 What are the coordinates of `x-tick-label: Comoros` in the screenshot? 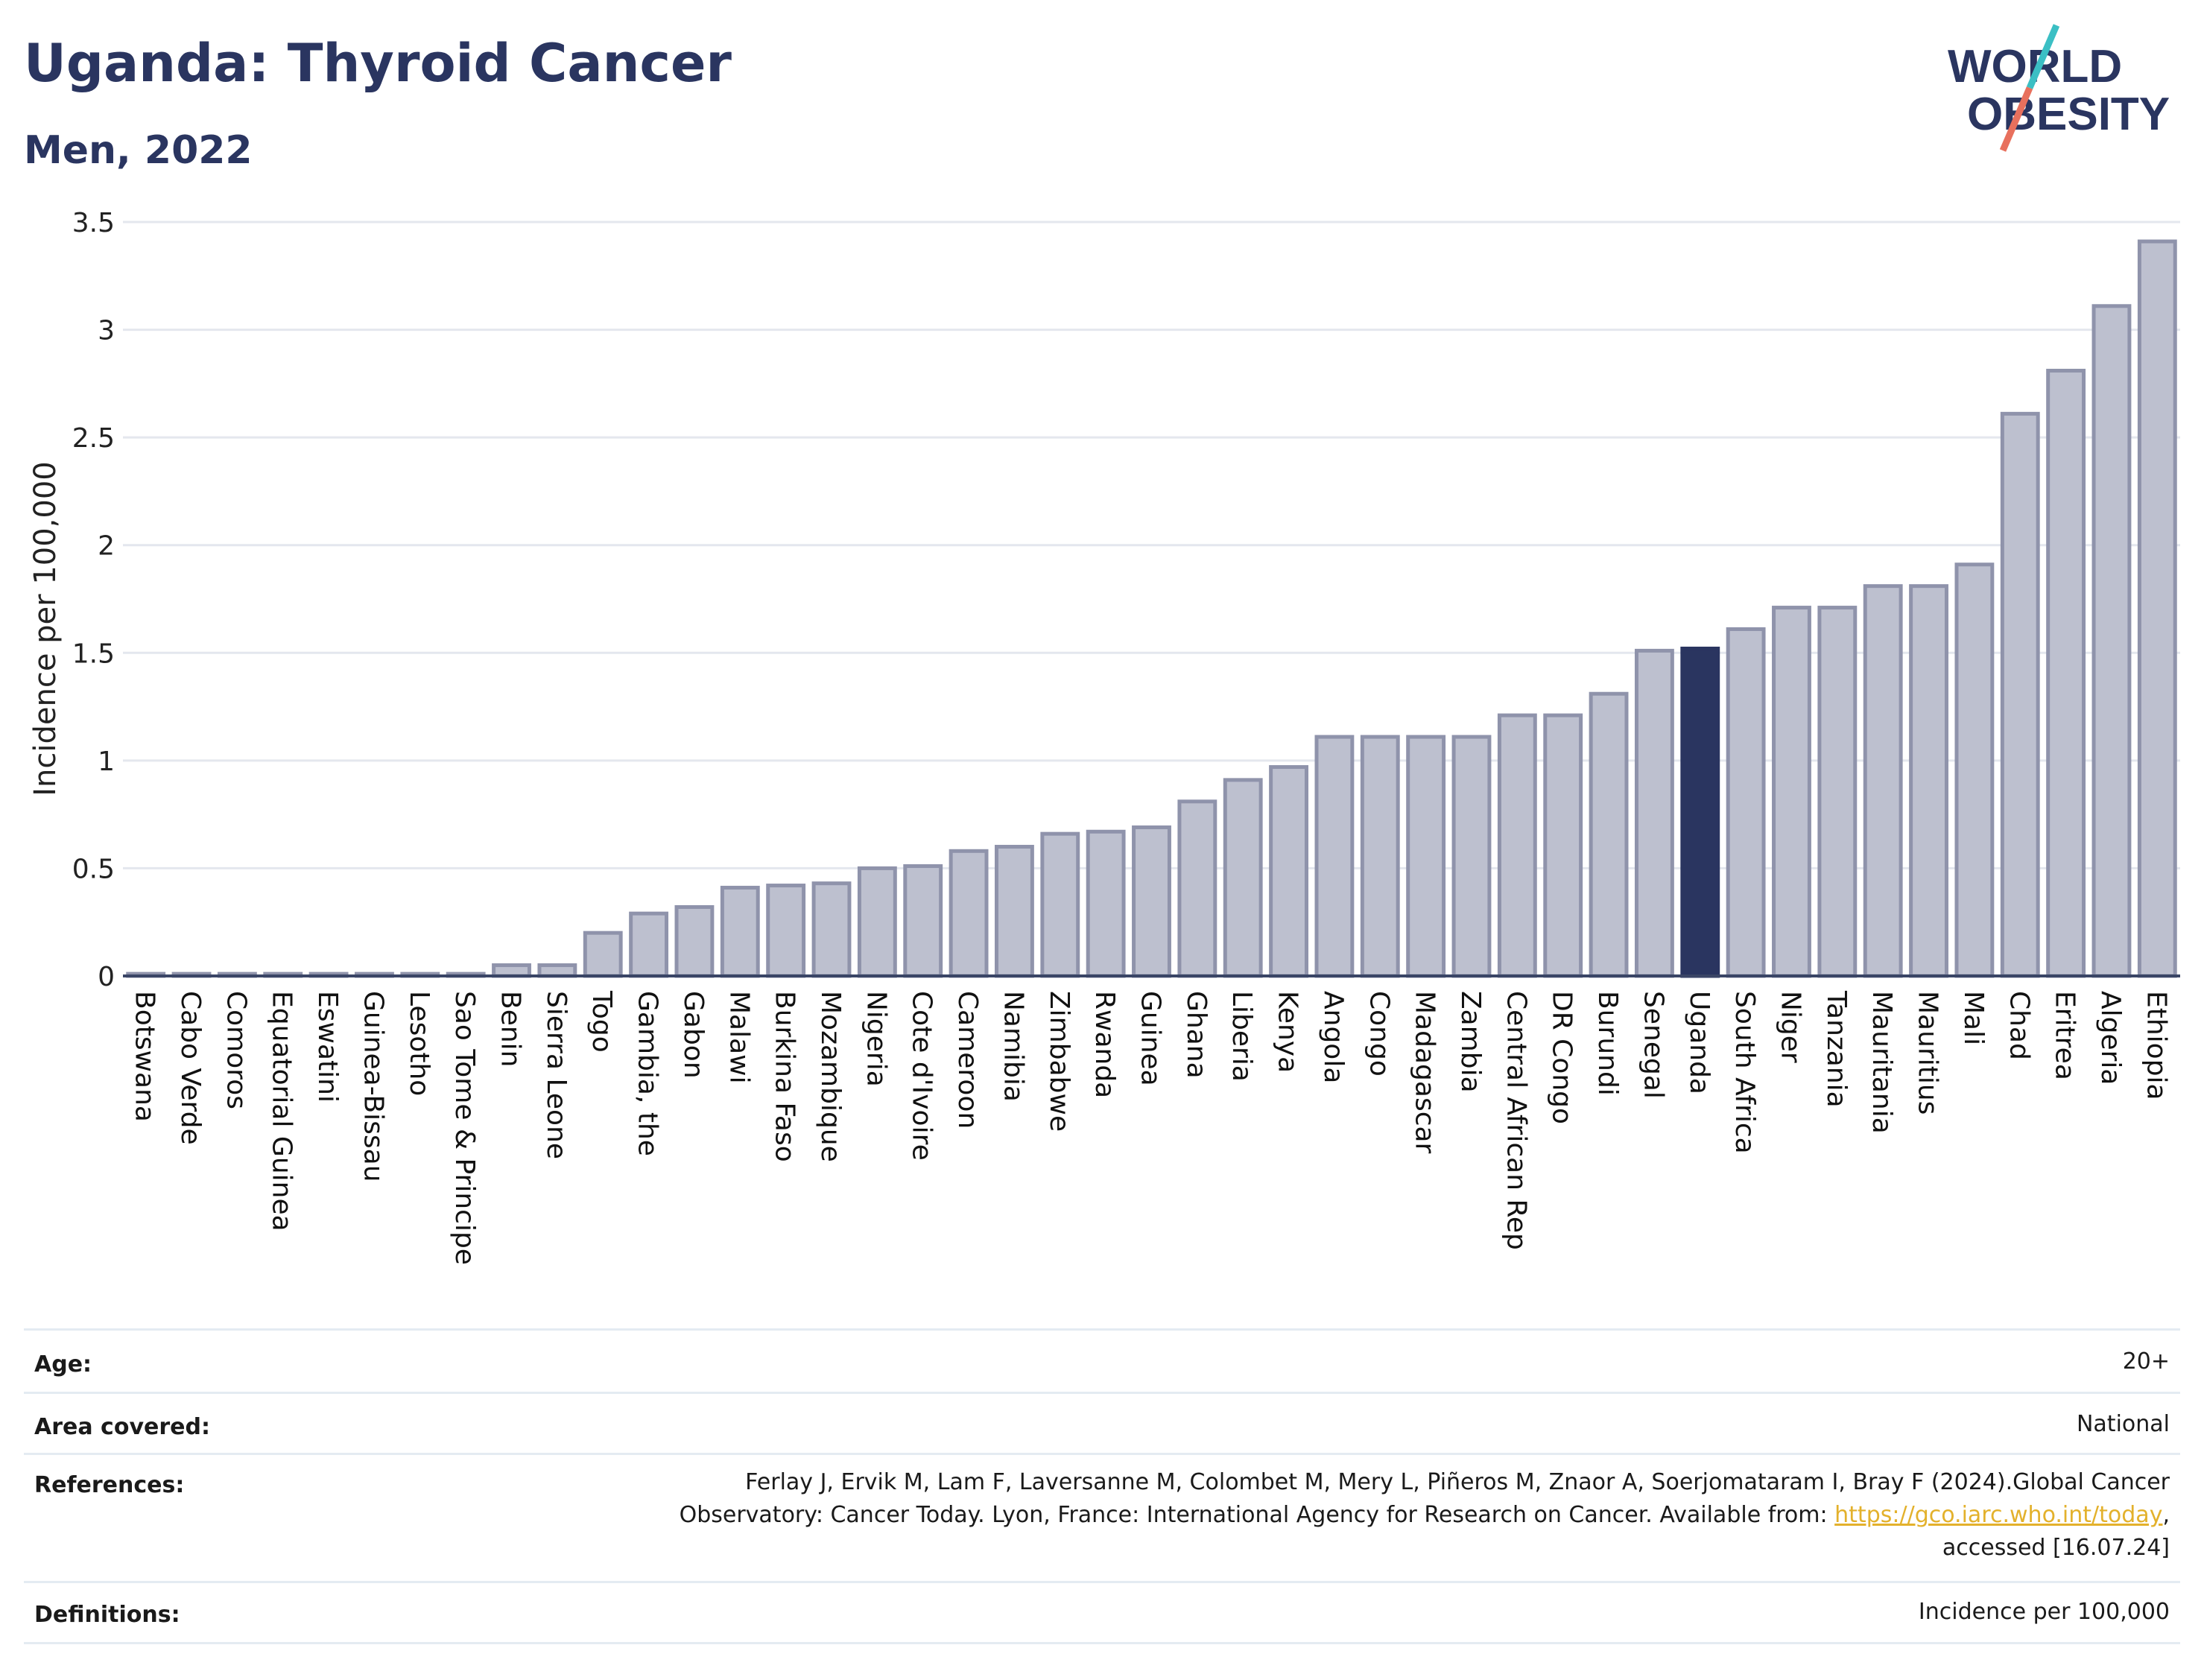 It's located at (236, 1050).